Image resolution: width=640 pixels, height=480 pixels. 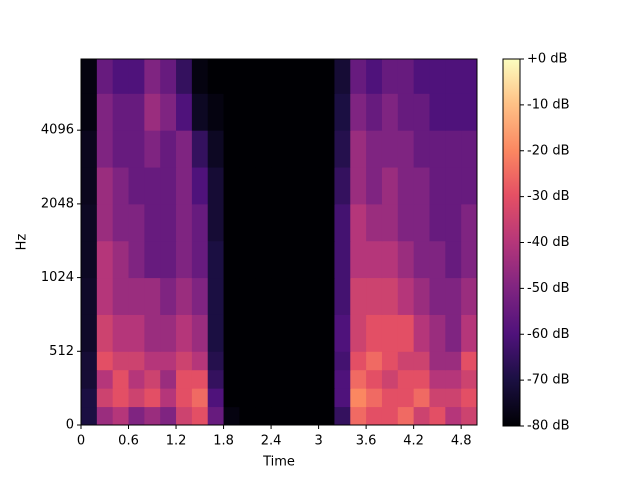 I want to click on y-tick-label: 2048, so click(x=57, y=203).